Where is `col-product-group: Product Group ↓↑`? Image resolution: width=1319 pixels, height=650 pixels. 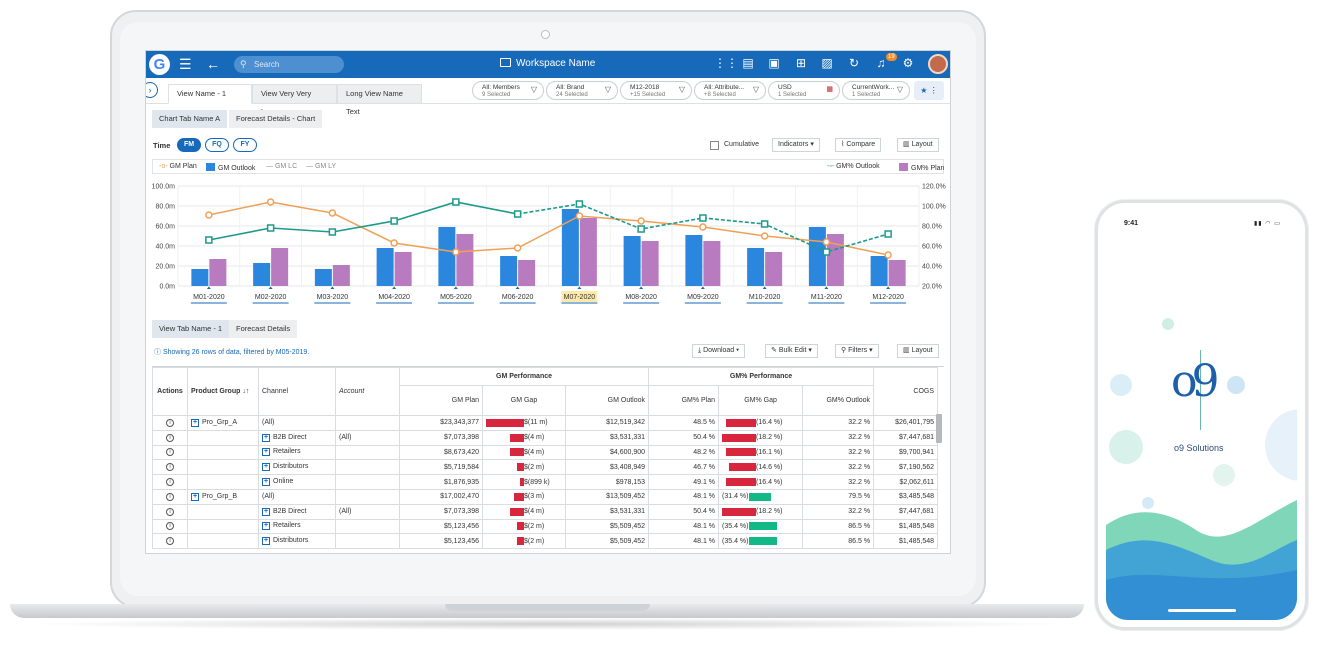 col-product-group: Product Group ↓↑ is located at coordinates (223, 391).